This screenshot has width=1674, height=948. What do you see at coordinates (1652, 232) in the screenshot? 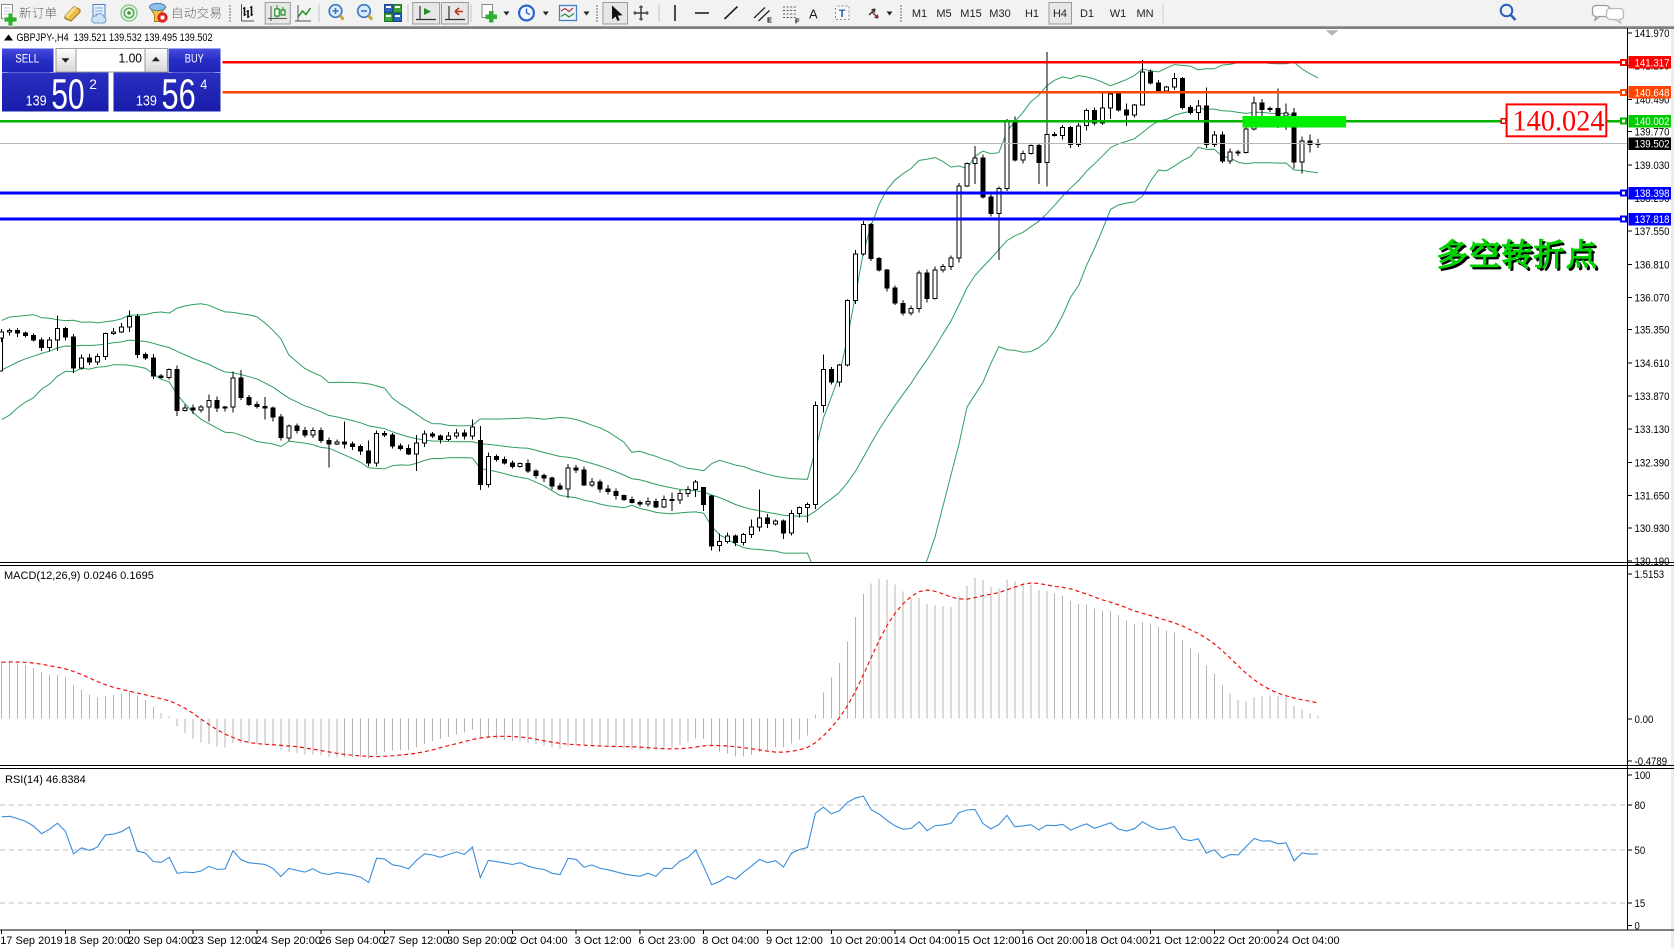
I see `svg-text: 137.550` at bounding box center [1652, 232].